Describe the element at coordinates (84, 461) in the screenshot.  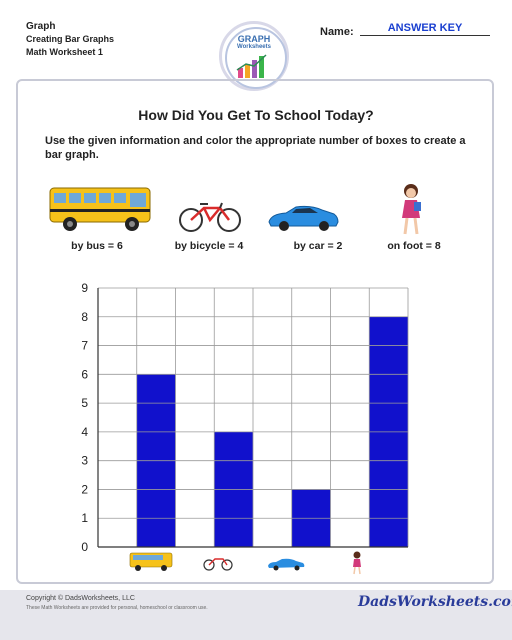
I see `y-tick-label: 3` at that location.